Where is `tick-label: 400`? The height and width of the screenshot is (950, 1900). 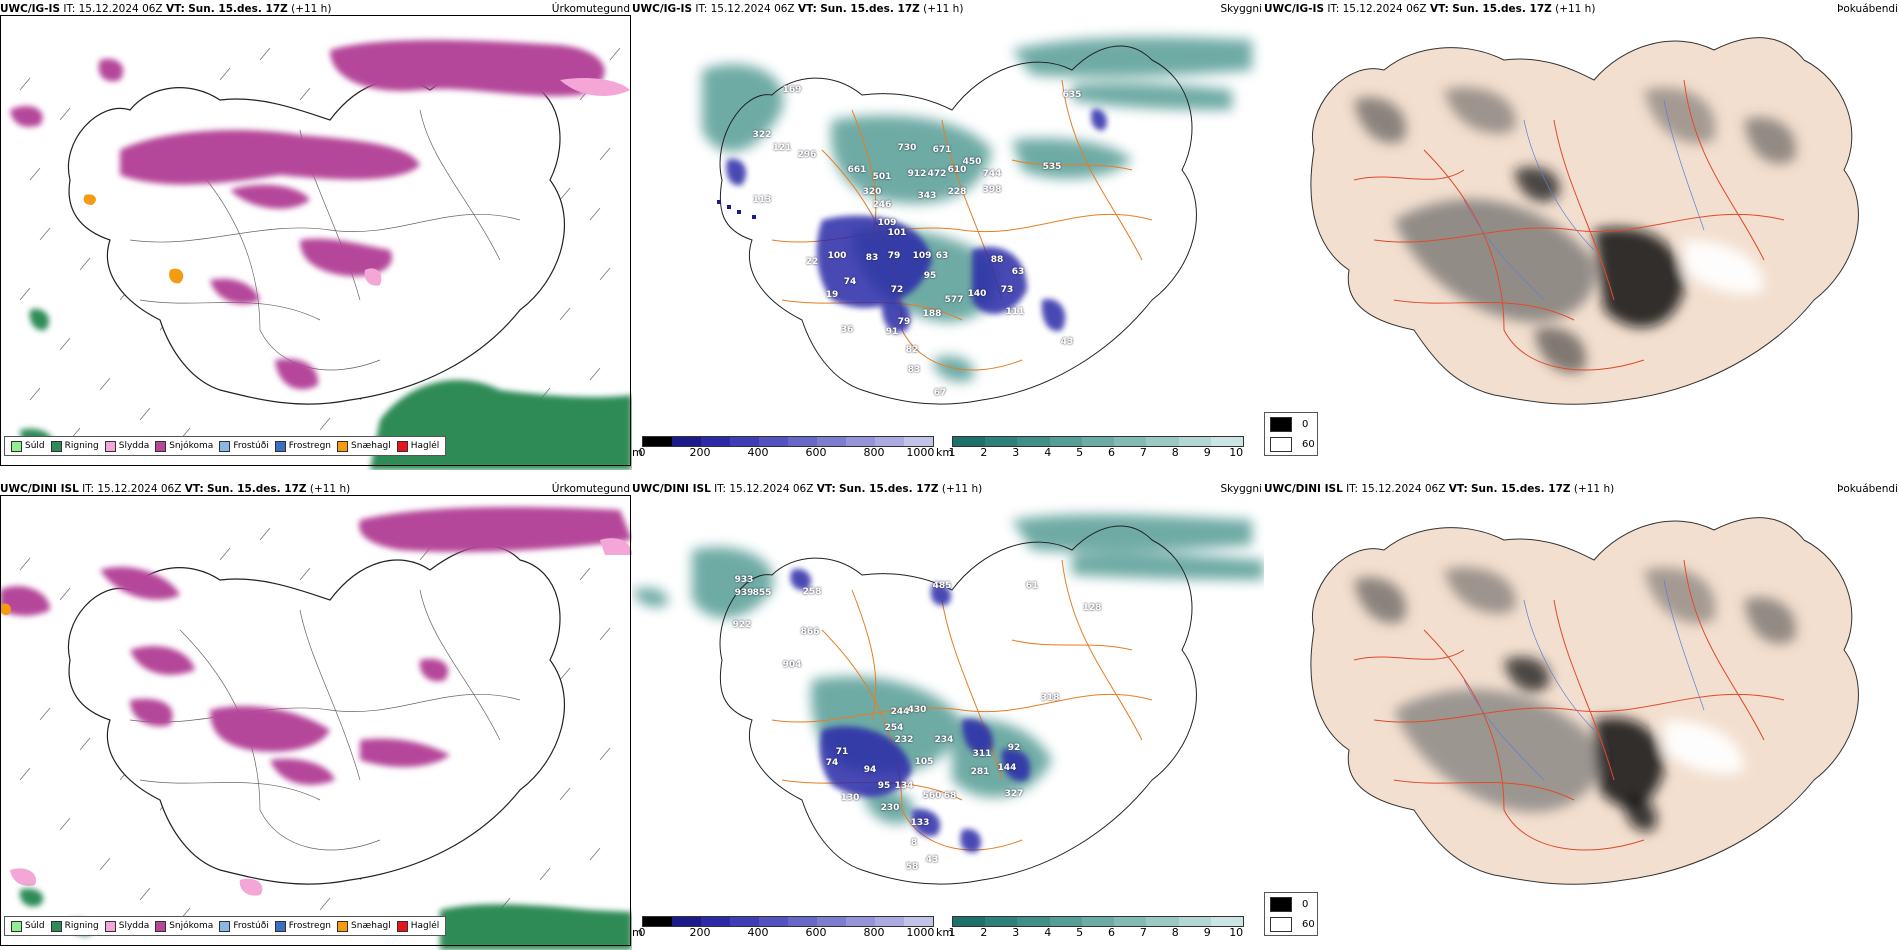 tick-label: 400 is located at coordinates (758, 452).